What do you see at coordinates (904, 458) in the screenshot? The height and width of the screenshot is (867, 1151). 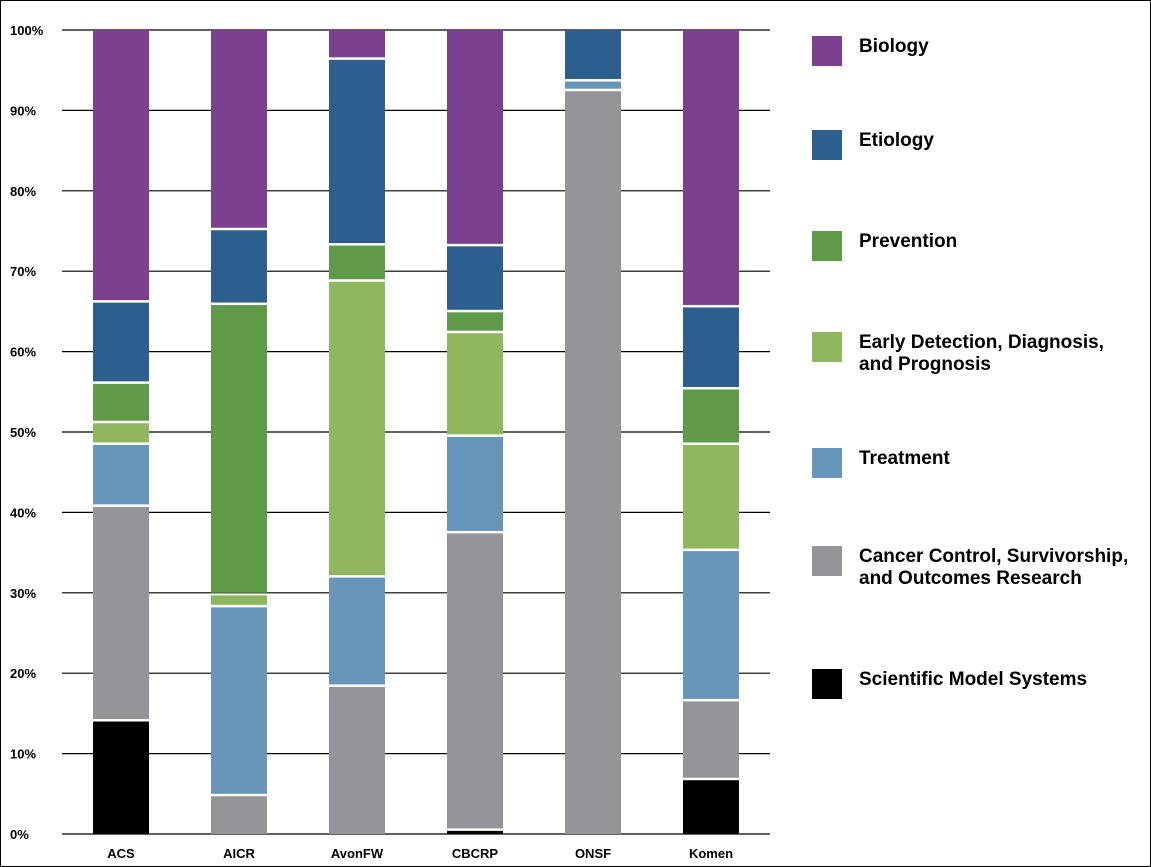 I see `legend-label: Treatment` at bounding box center [904, 458].